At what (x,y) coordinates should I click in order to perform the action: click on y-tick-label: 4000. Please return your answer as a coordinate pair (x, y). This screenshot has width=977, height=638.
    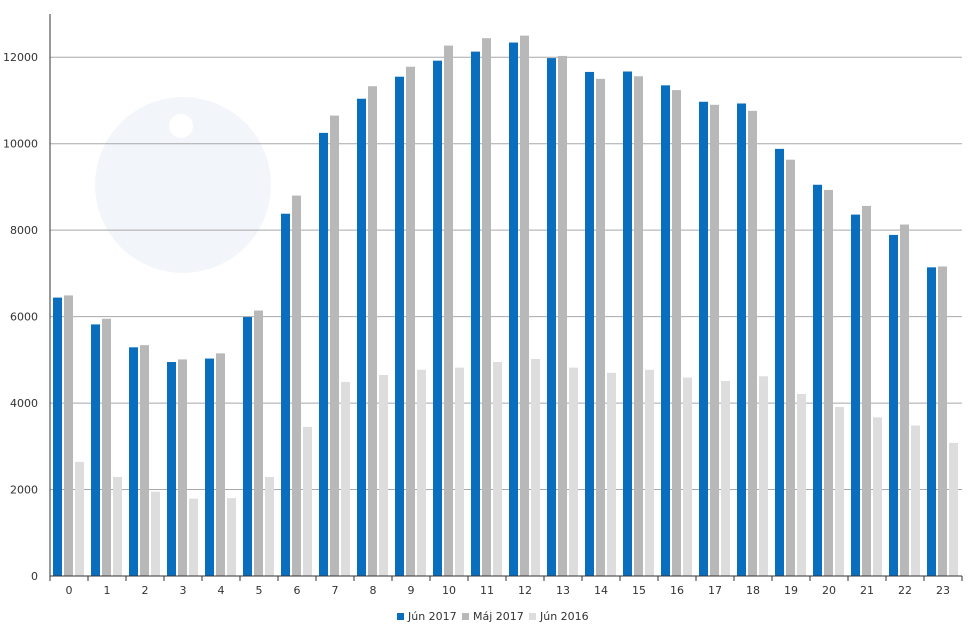
    Looking at the image, I should click on (24, 403).